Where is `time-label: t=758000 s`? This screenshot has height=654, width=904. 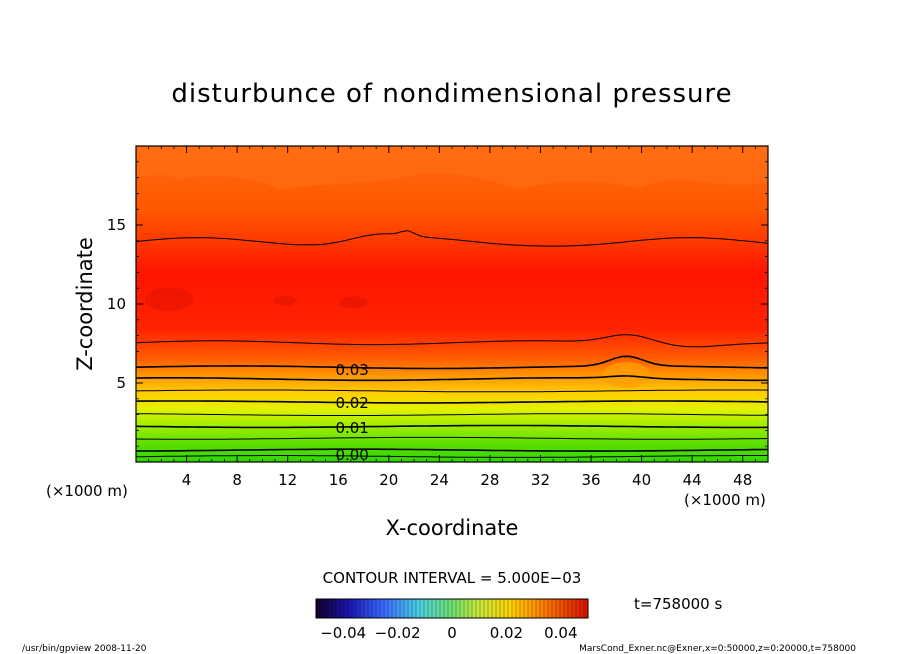
time-label: t=758000 s is located at coordinates (678, 604).